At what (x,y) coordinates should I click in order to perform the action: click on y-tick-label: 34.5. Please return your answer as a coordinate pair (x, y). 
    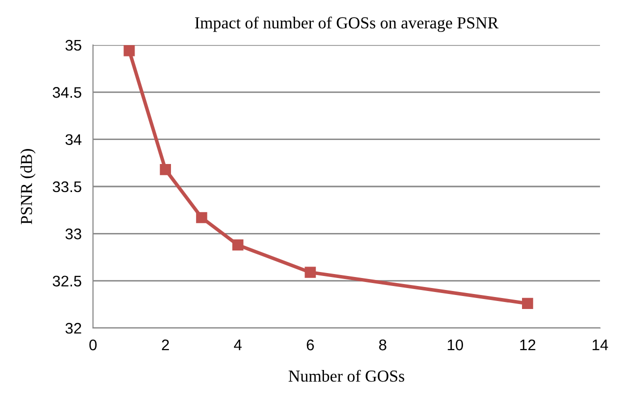
    Looking at the image, I should click on (67, 92).